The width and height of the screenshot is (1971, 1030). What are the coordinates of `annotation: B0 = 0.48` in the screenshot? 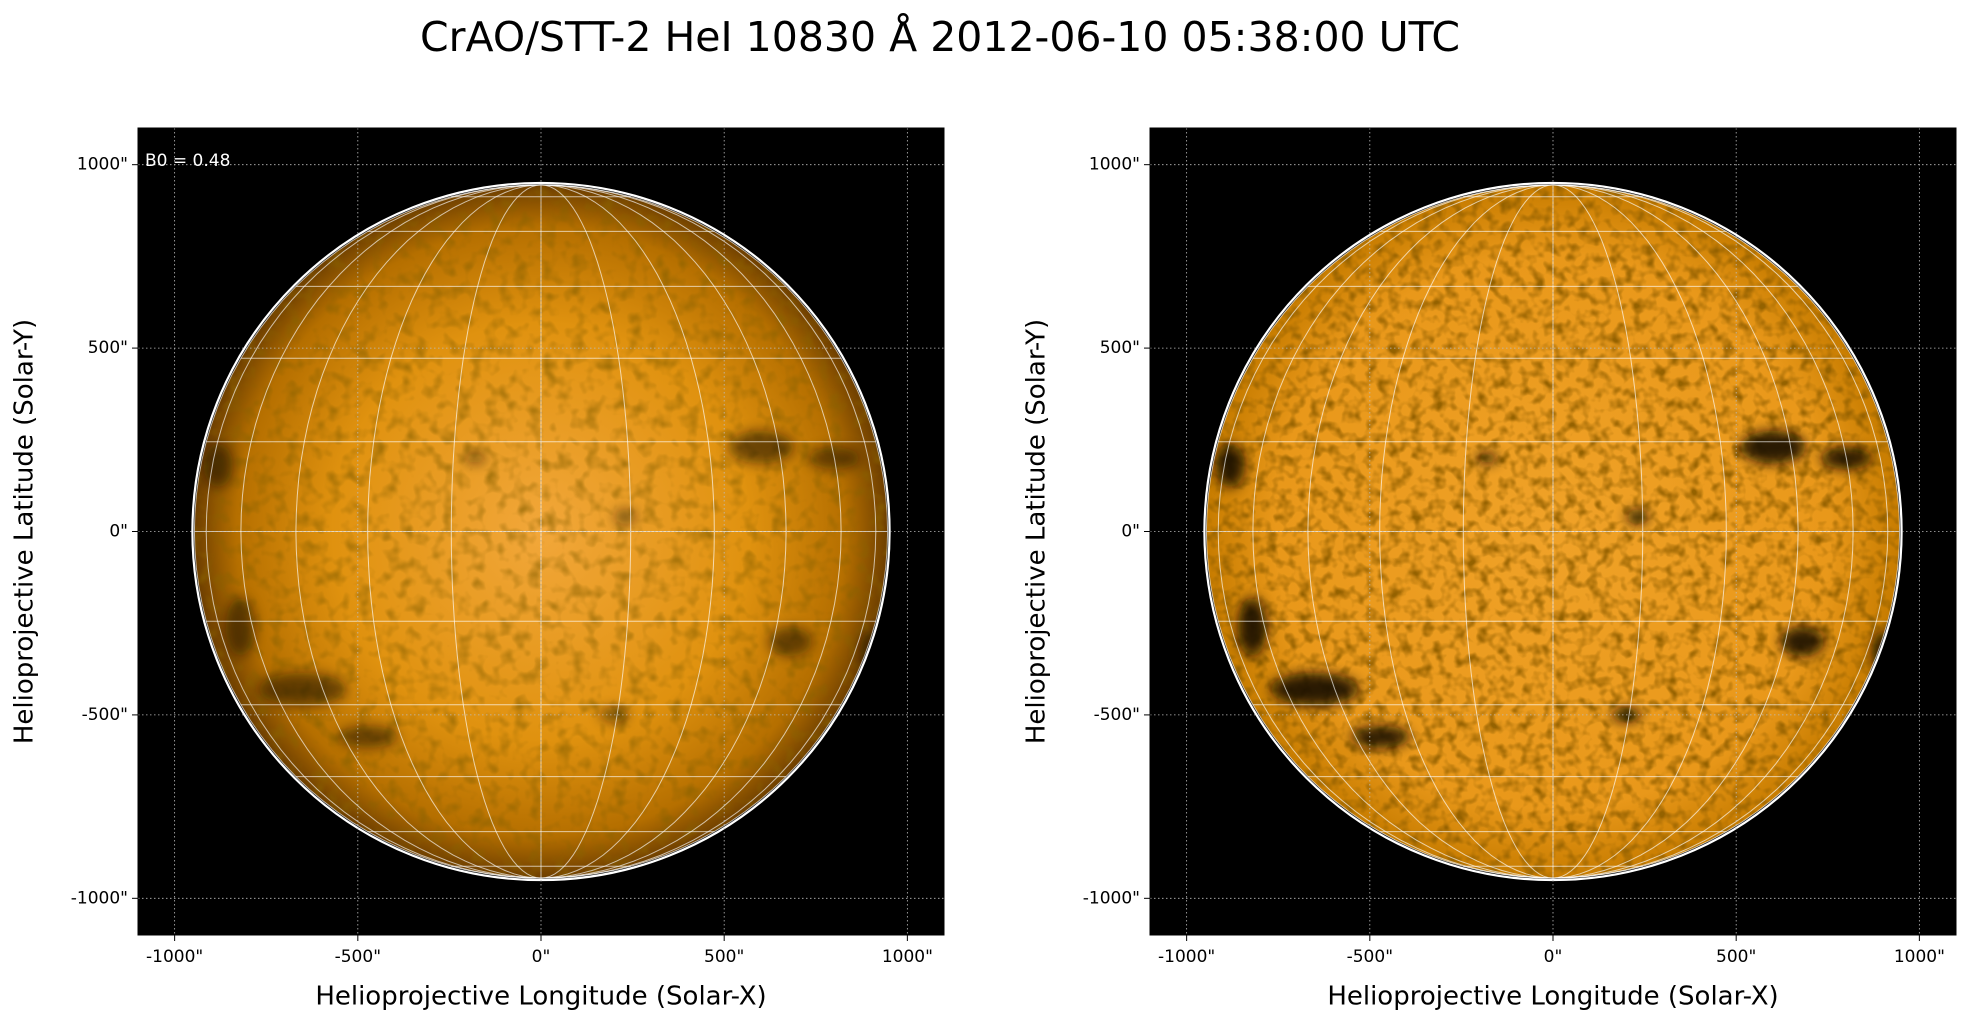 It's located at (187, 161).